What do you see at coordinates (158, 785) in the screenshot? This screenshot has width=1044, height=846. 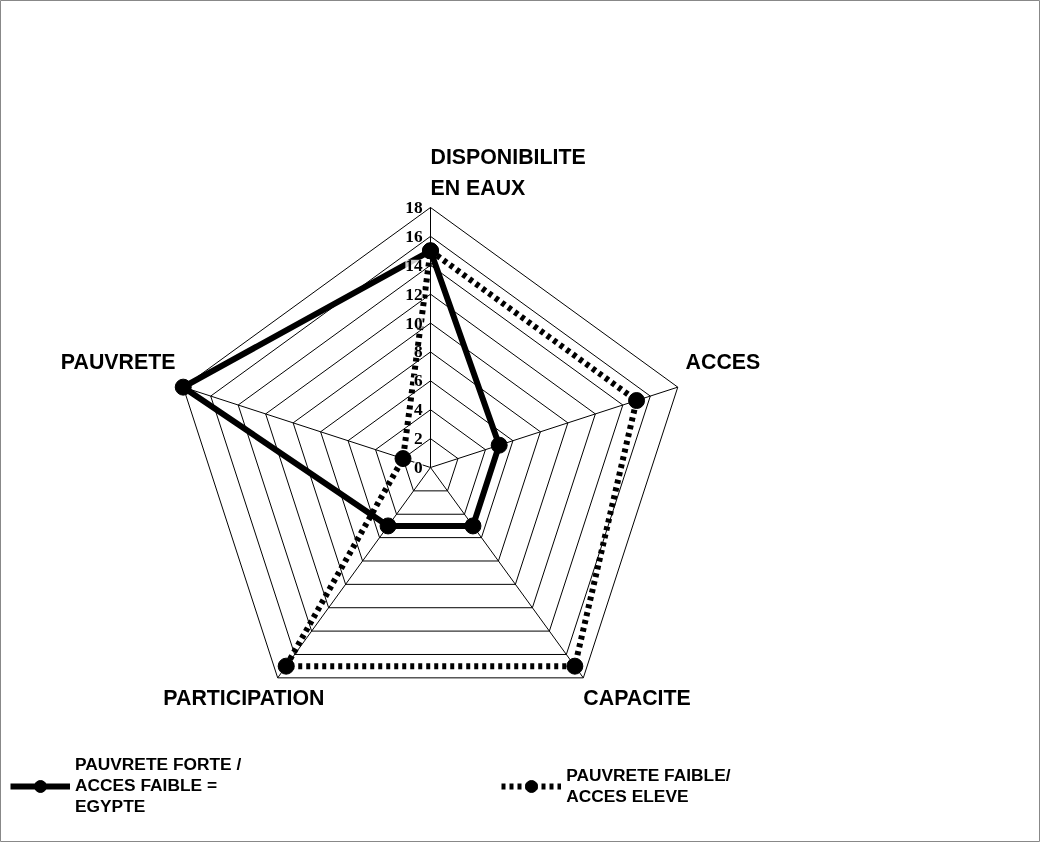 I see `legend-label: PAUVRETE FORTE / ACCES FAIBLE = EGYPTE` at bounding box center [158, 785].